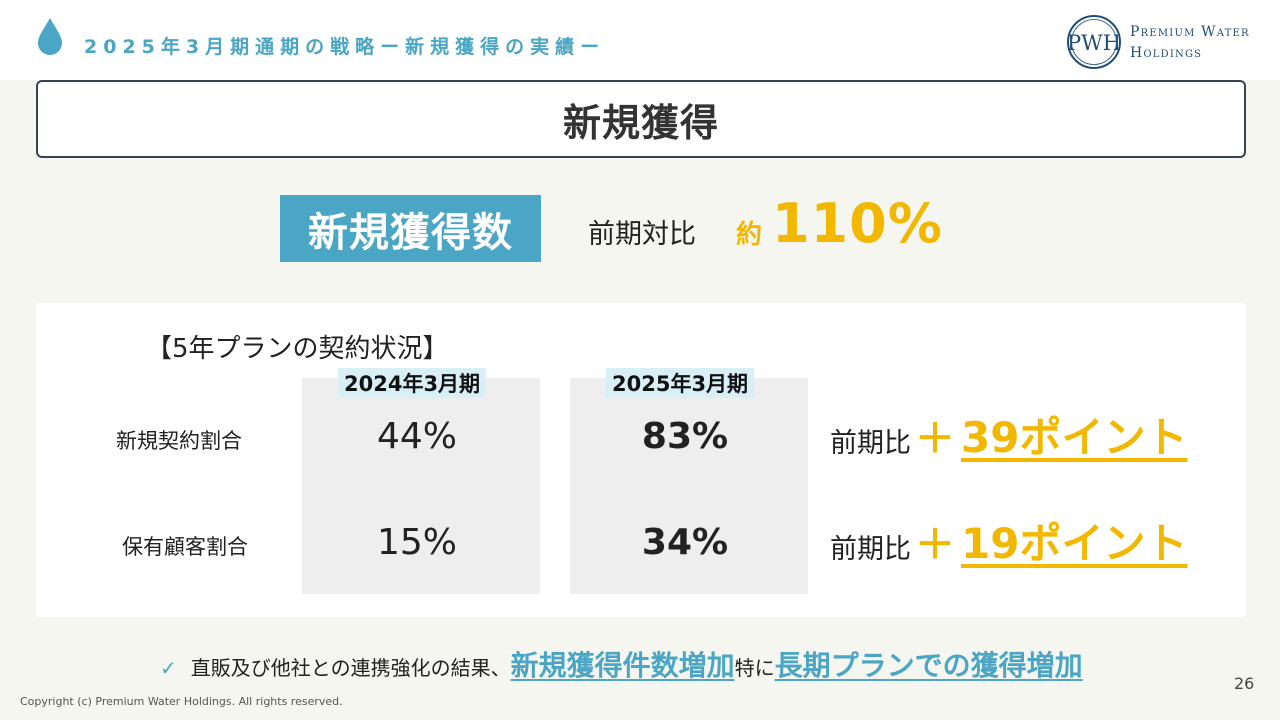 The height and width of the screenshot is (720, 1280). What do you see at coordinates (410, 228) in the screenshot?
I see `new-acquisition-badge: 新規獲得数` at bounding box center [410, 228].